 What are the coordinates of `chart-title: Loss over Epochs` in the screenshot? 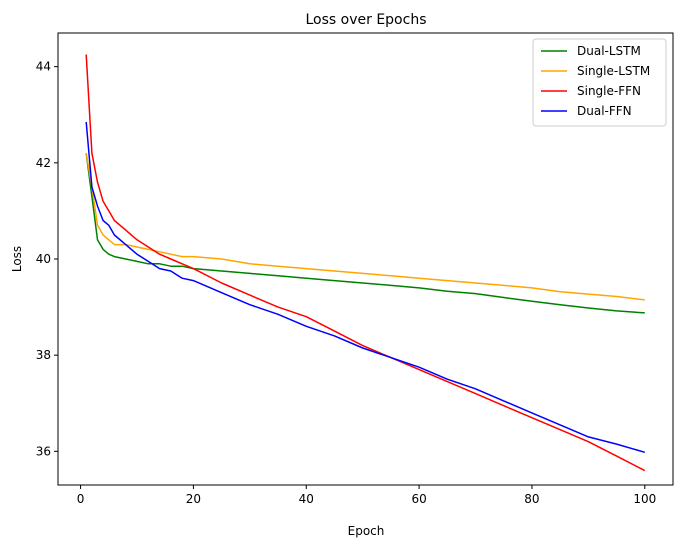 It's located at (366, 20).